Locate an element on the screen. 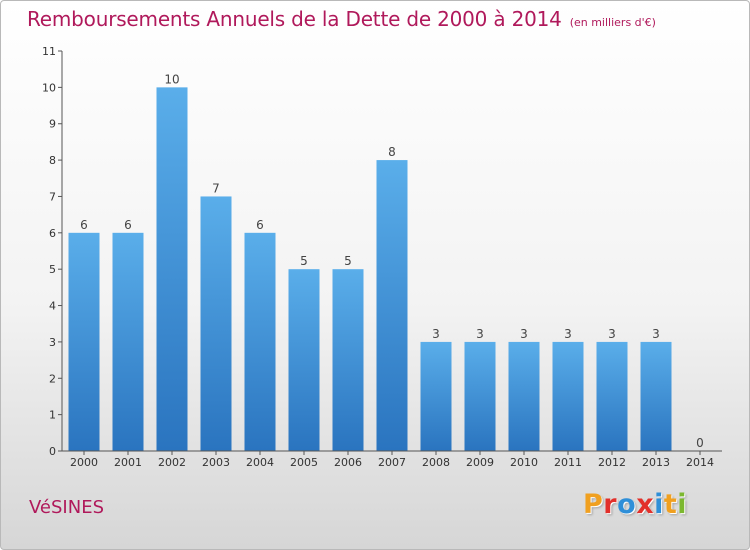 The width and height of the screenshot is (750, 550). y-tick-label: 8 is located at coordinates (52, 160).